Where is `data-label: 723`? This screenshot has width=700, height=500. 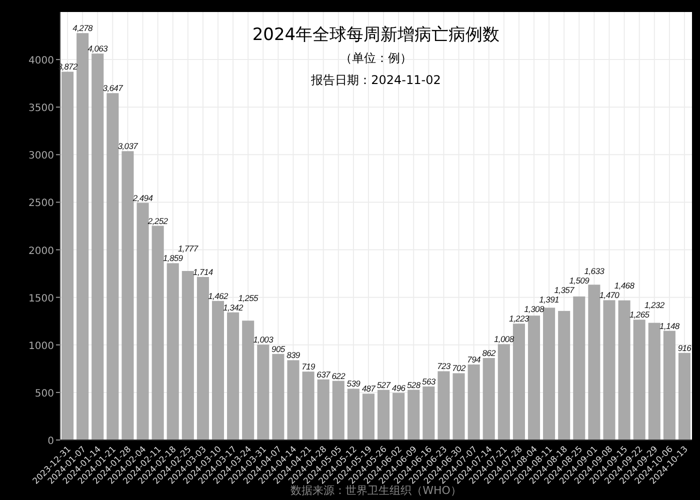
data-label: 723 is located at coordinates (443, 366).